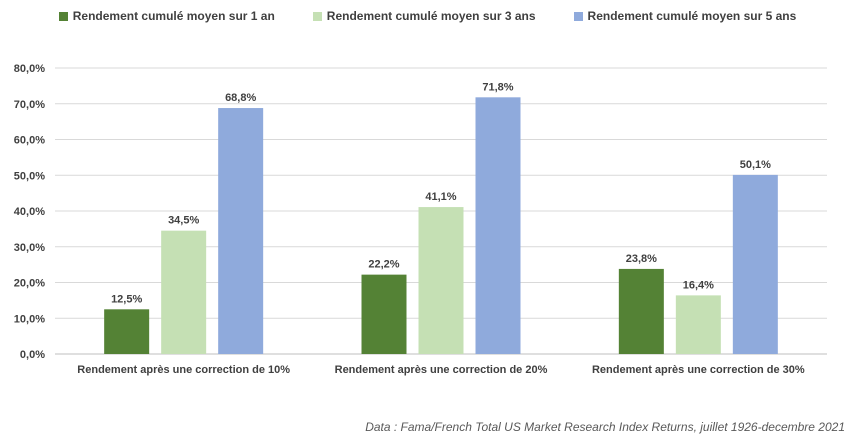 This screenshot has height=440, width=855. What do you see at coordinates (29, 69) in the screenshot?
I see `y-tick-label: 80,0%` at bounding box center [29, 69].